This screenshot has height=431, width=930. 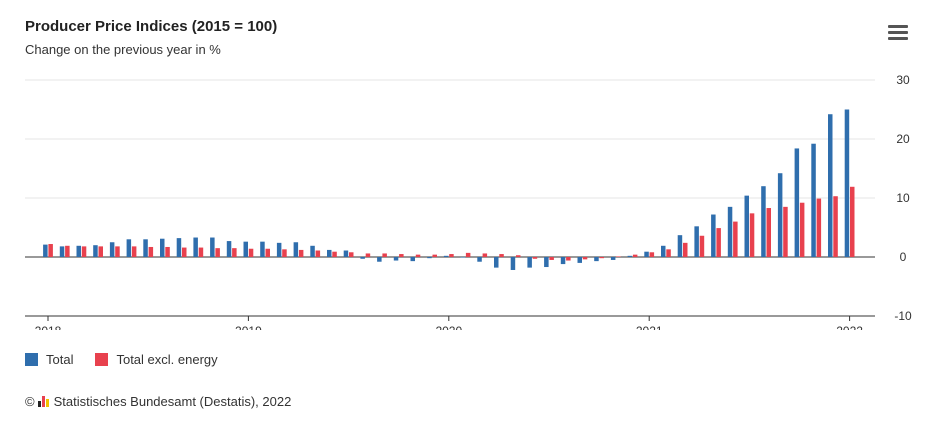 What do you see at coordinates (898, 33) in the screenshot?
I see `hamburger-menu-icon` at bounding box center [898, 33].